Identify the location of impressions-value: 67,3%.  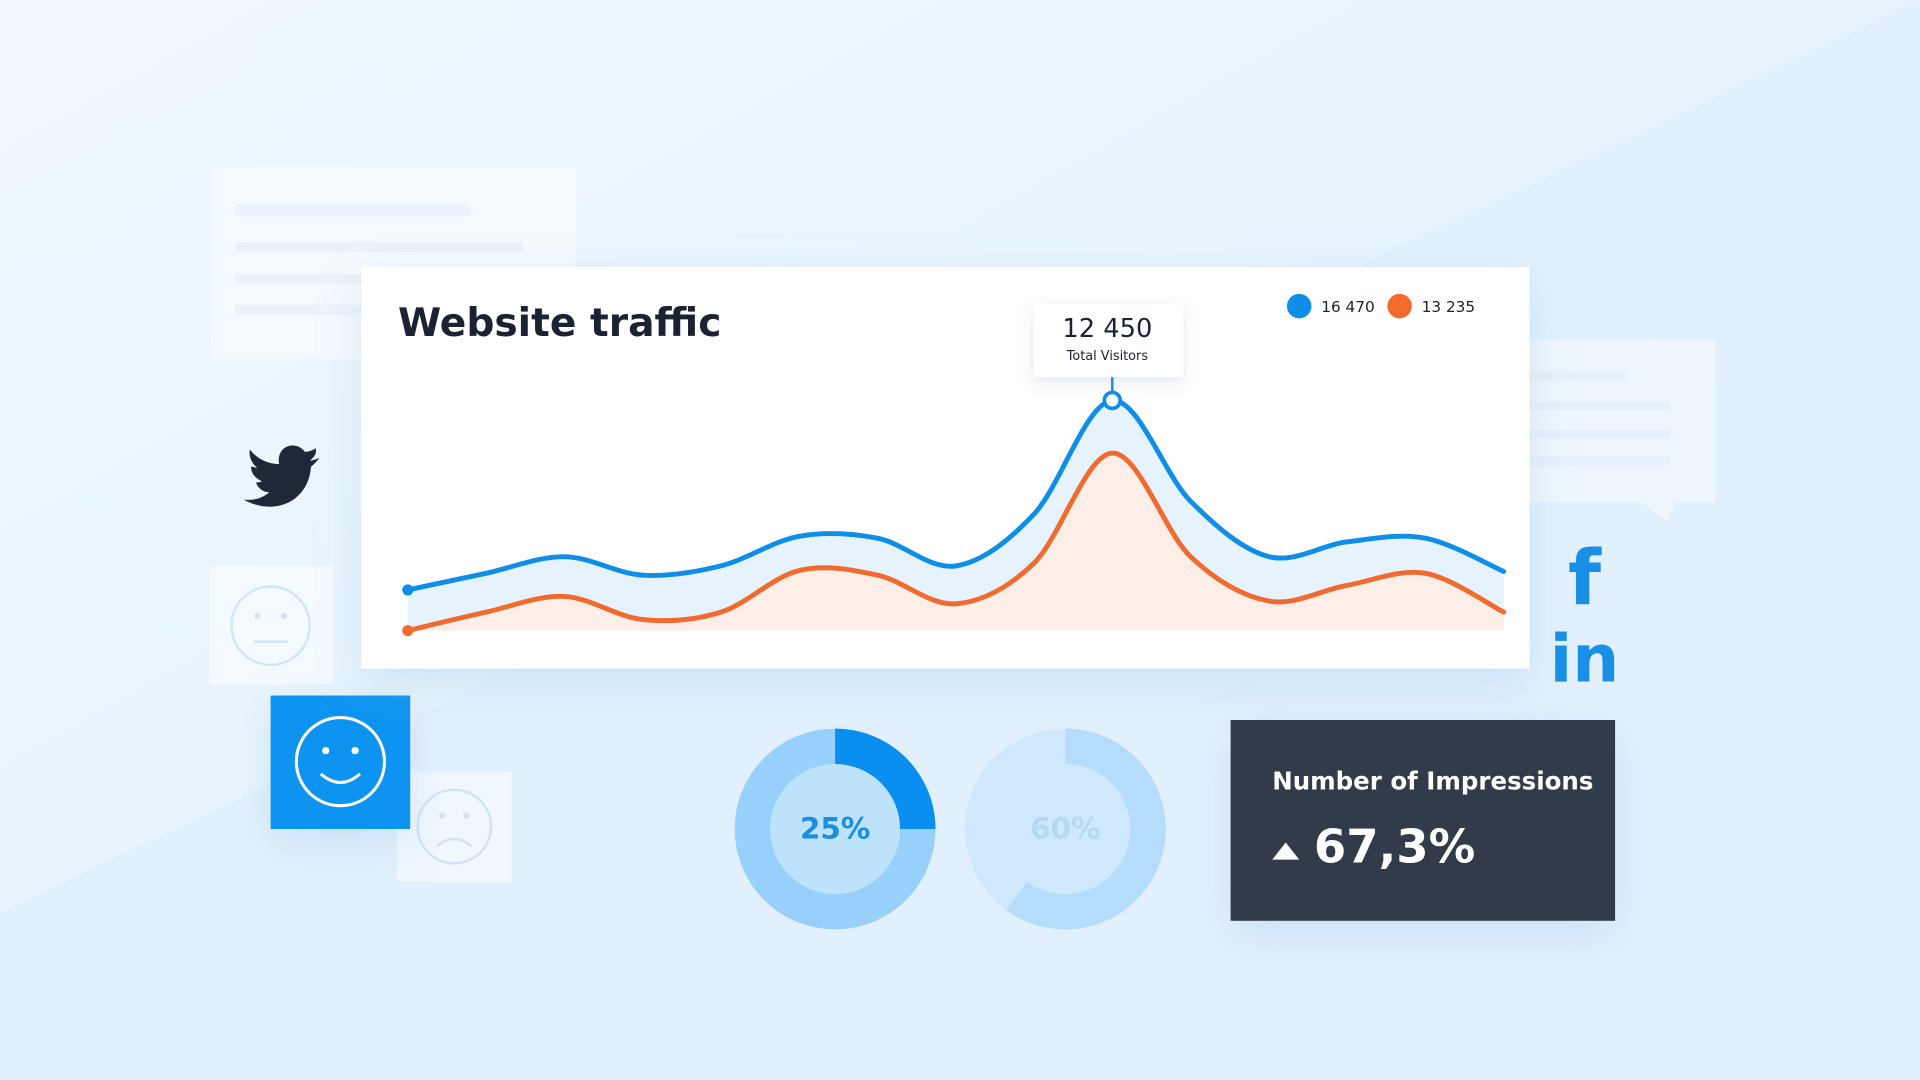
(1394, 846).